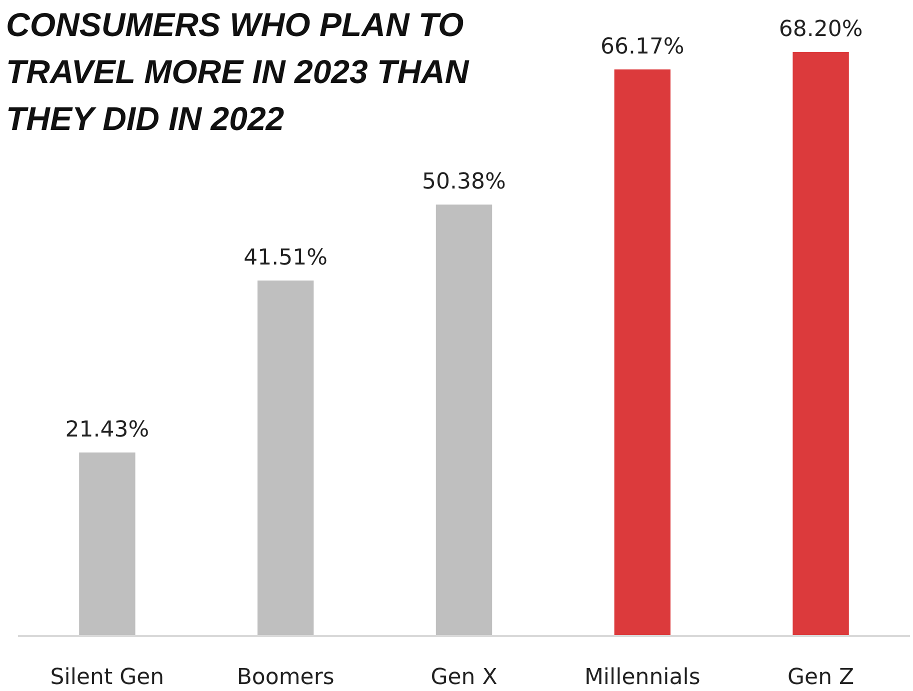 Image resolution: width=913 pixels, height=691 pixels. I want to click on data-label: 50.38%, so click(464, 182).